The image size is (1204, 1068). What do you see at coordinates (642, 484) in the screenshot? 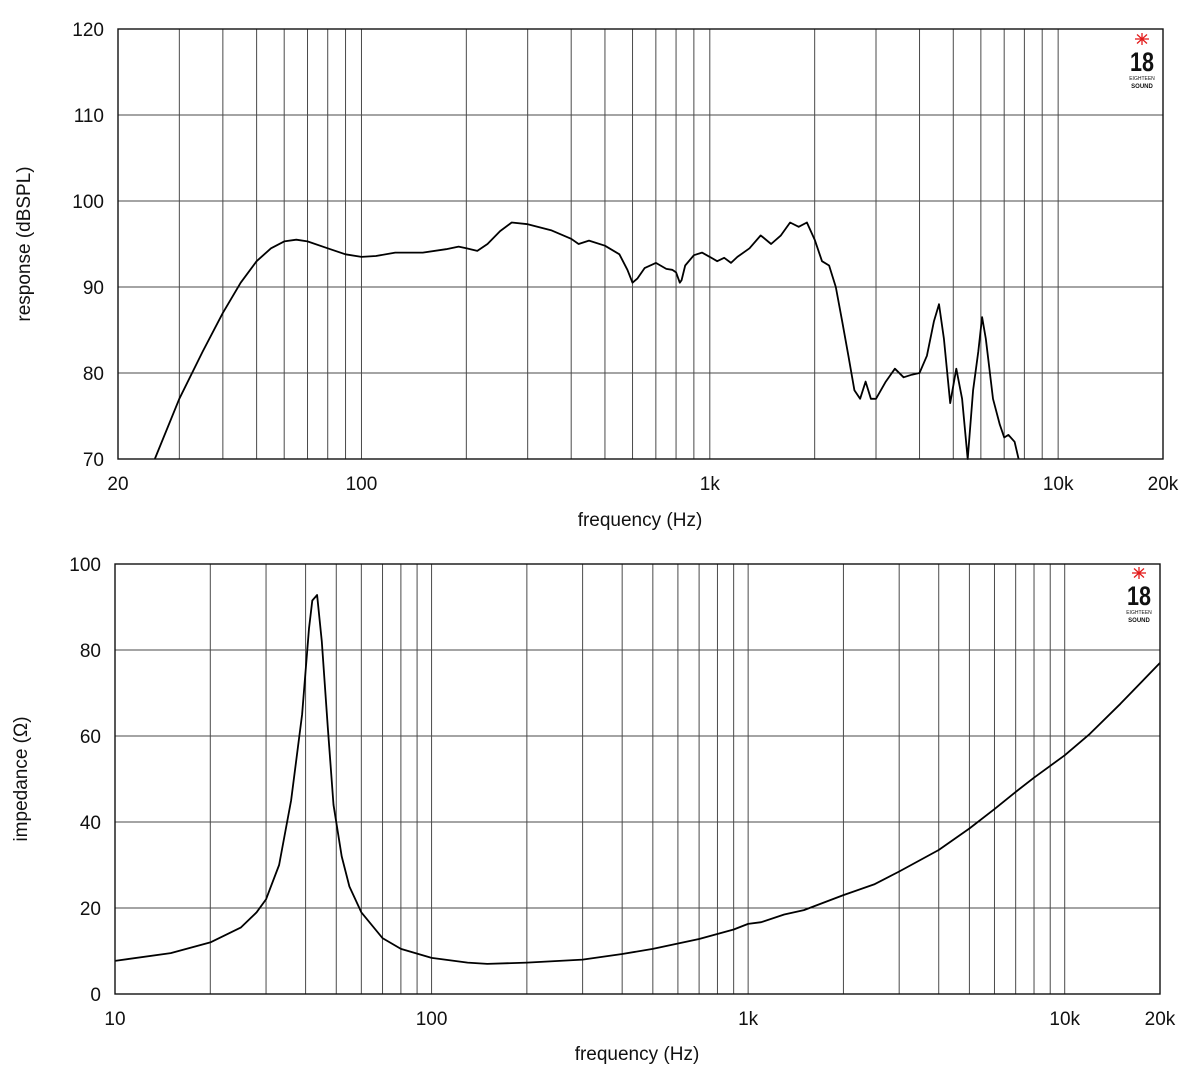
I see `response-x-tick-labels: 20 100 1k 10k 20k` at bounding box center [642, 484].